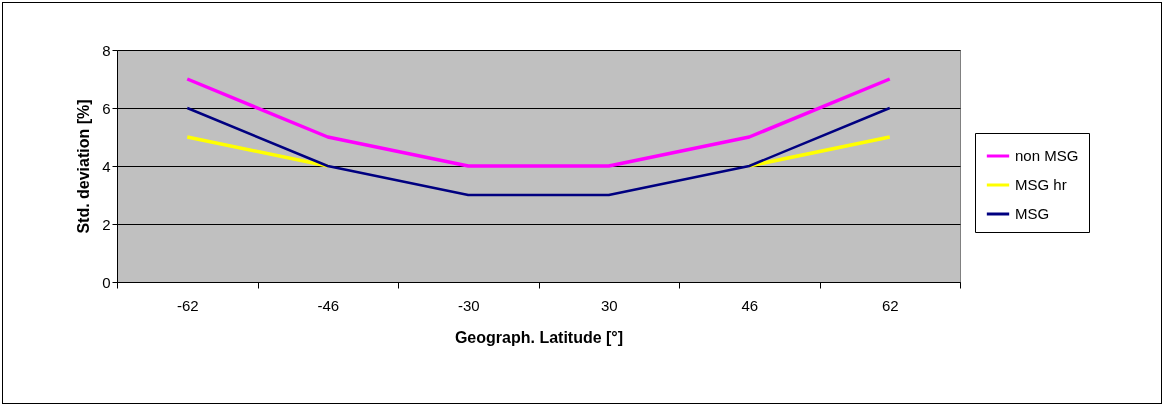  I want to click on legend-label: non MSG, so click(1047, 155).